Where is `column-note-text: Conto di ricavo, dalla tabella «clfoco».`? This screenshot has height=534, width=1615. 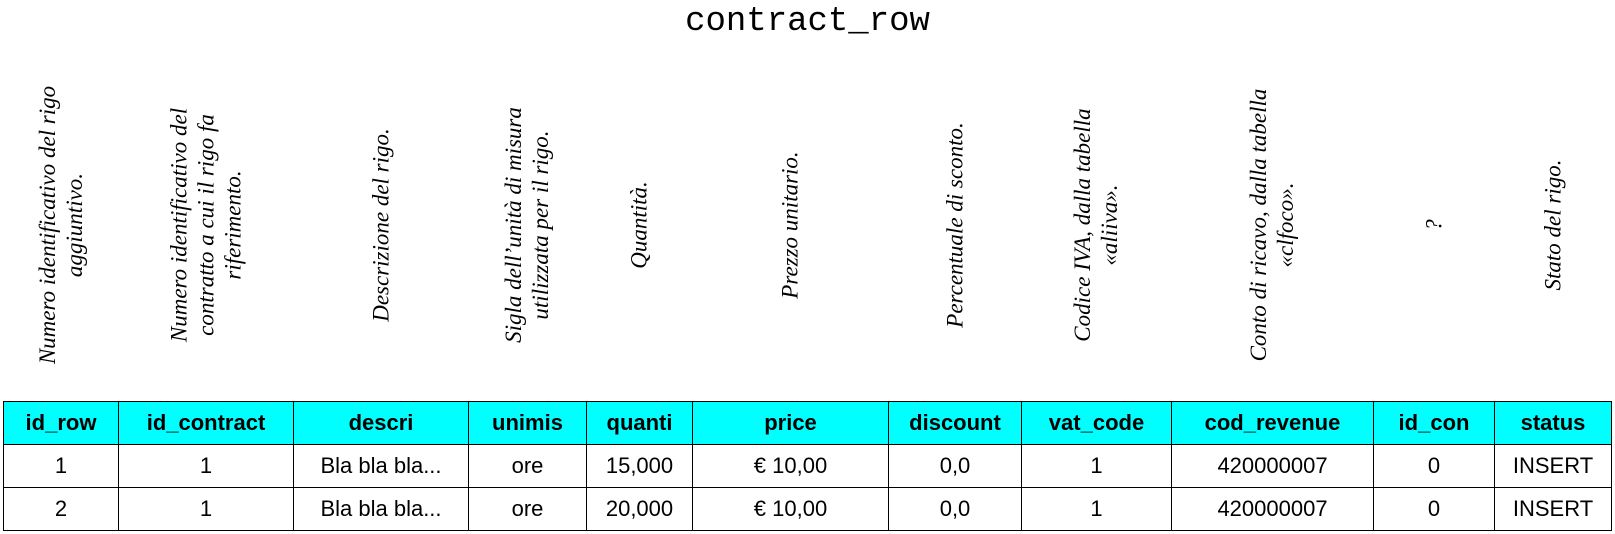
column-note-text: Conto di ricavo, dalla tabella «clfoco». is located at coordinates (1272, 225).